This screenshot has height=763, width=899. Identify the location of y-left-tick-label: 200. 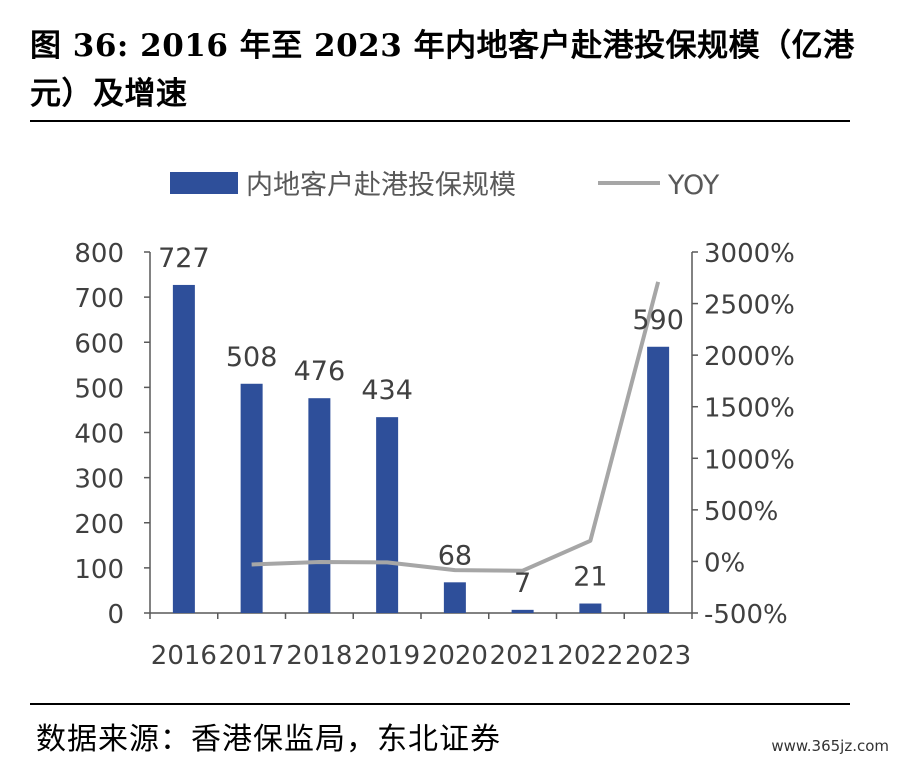
(99, 525).